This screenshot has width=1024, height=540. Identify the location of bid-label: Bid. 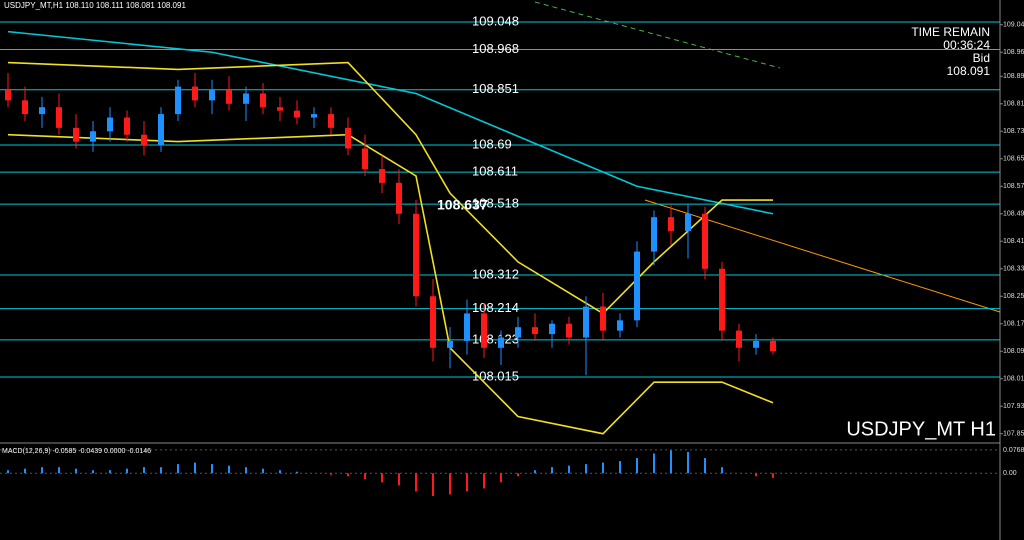
(981, 58).